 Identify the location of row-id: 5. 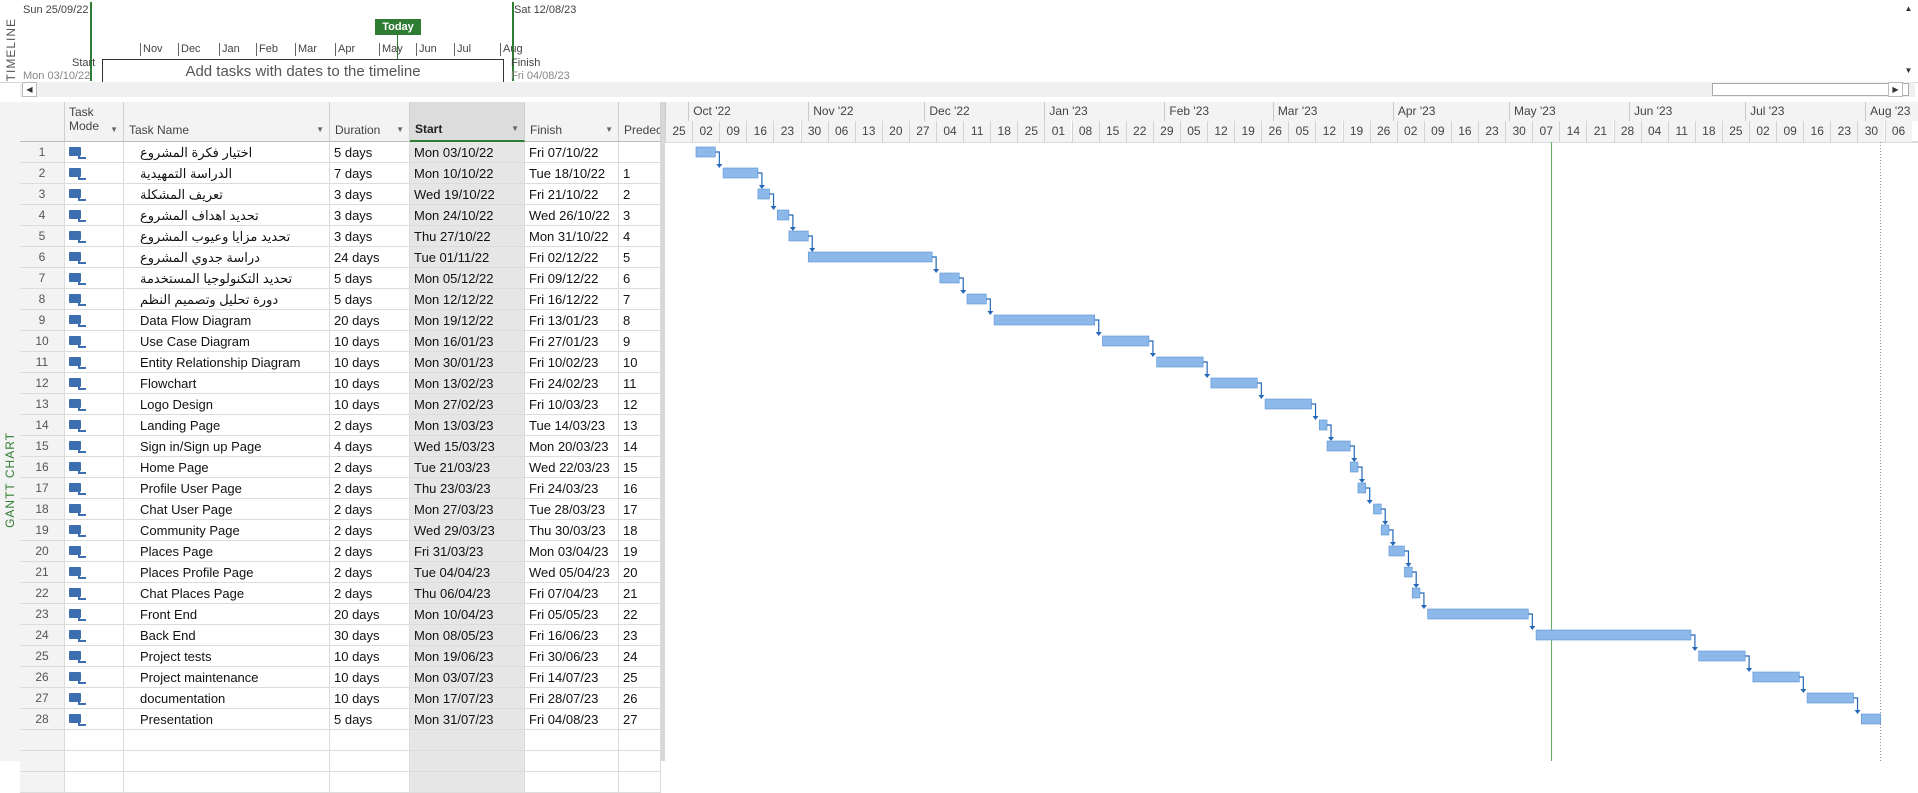
(42, 236).